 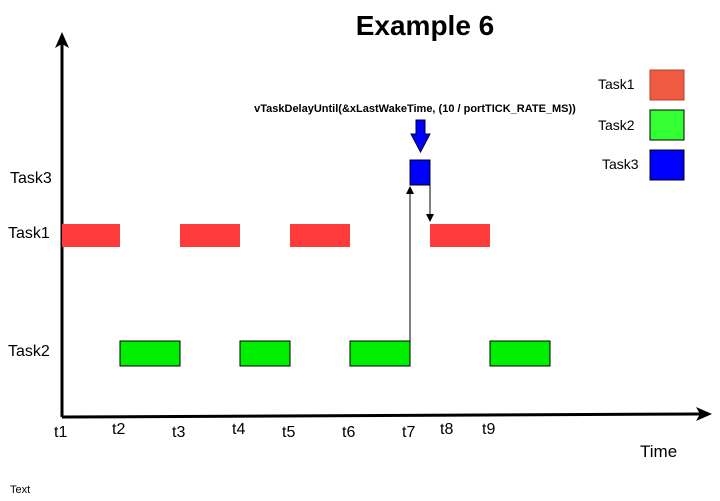 I want to click on tick-label-t7: t7, so click(x=408, y=432).